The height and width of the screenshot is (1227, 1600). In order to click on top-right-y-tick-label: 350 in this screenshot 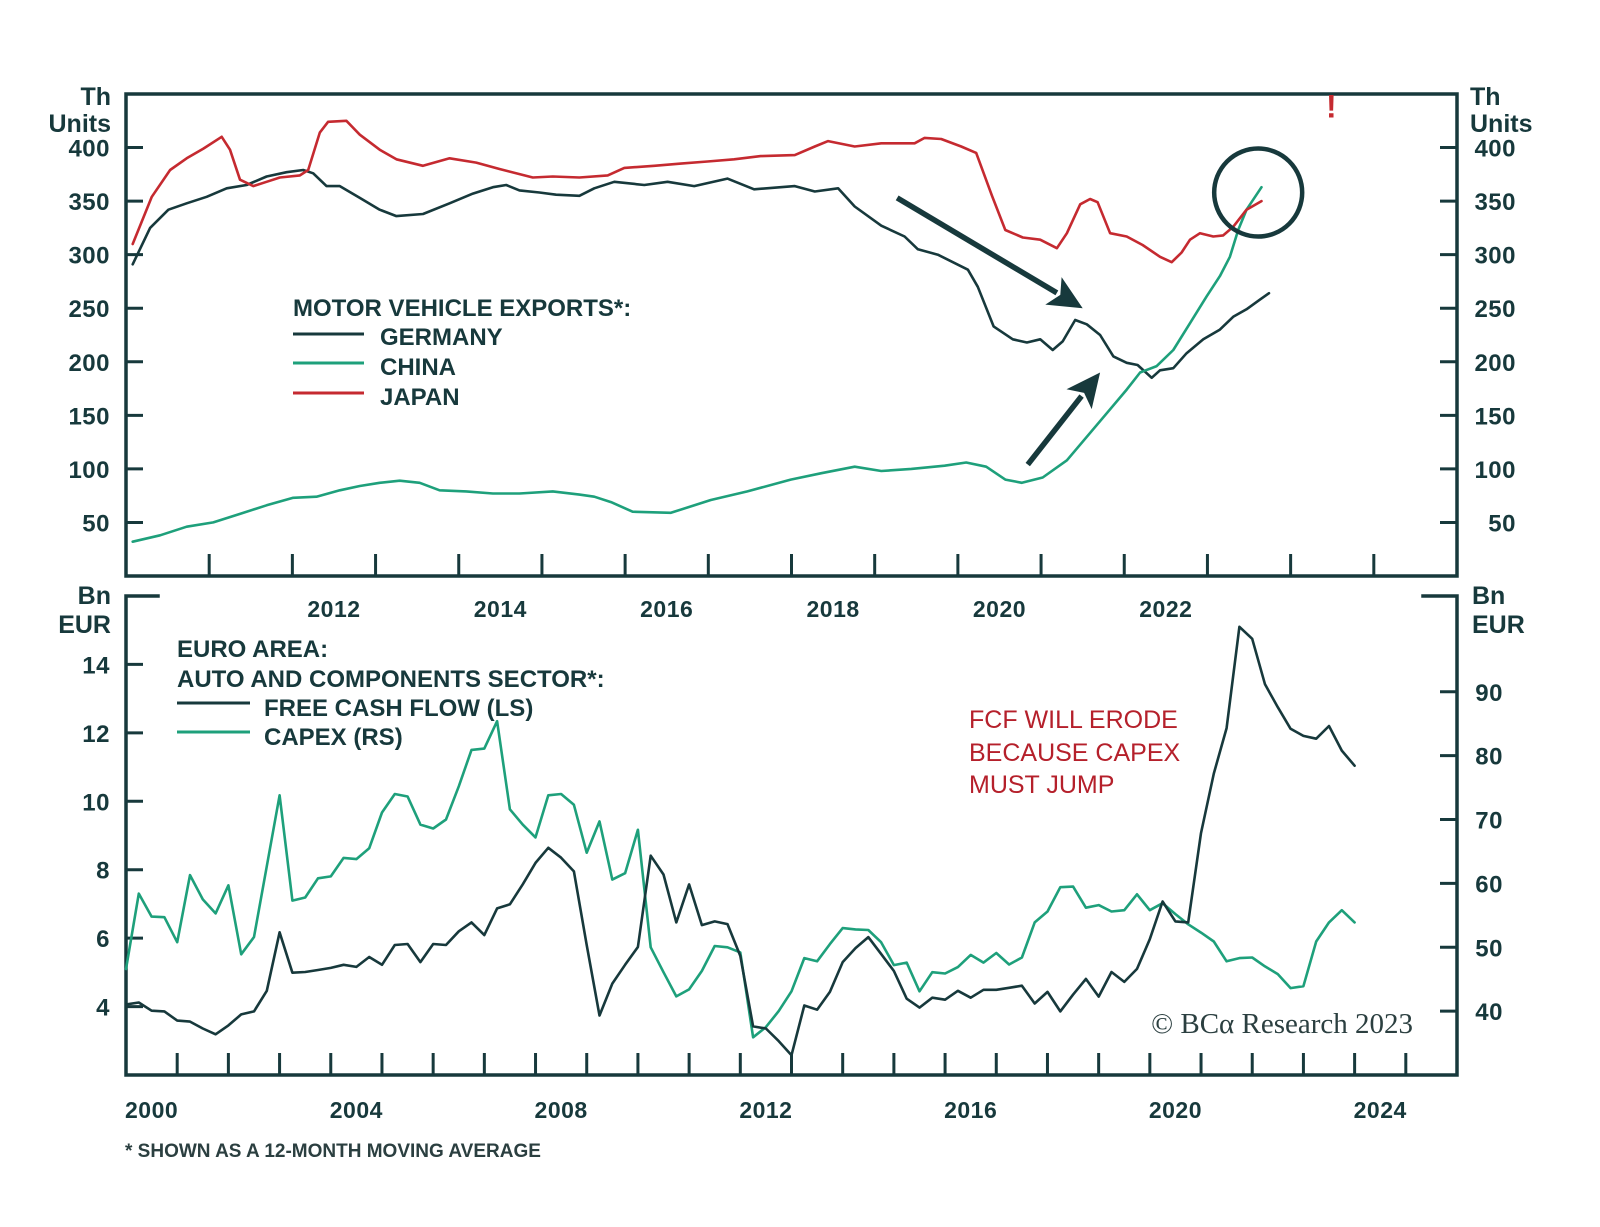, I will do `click(1495, 202)`.